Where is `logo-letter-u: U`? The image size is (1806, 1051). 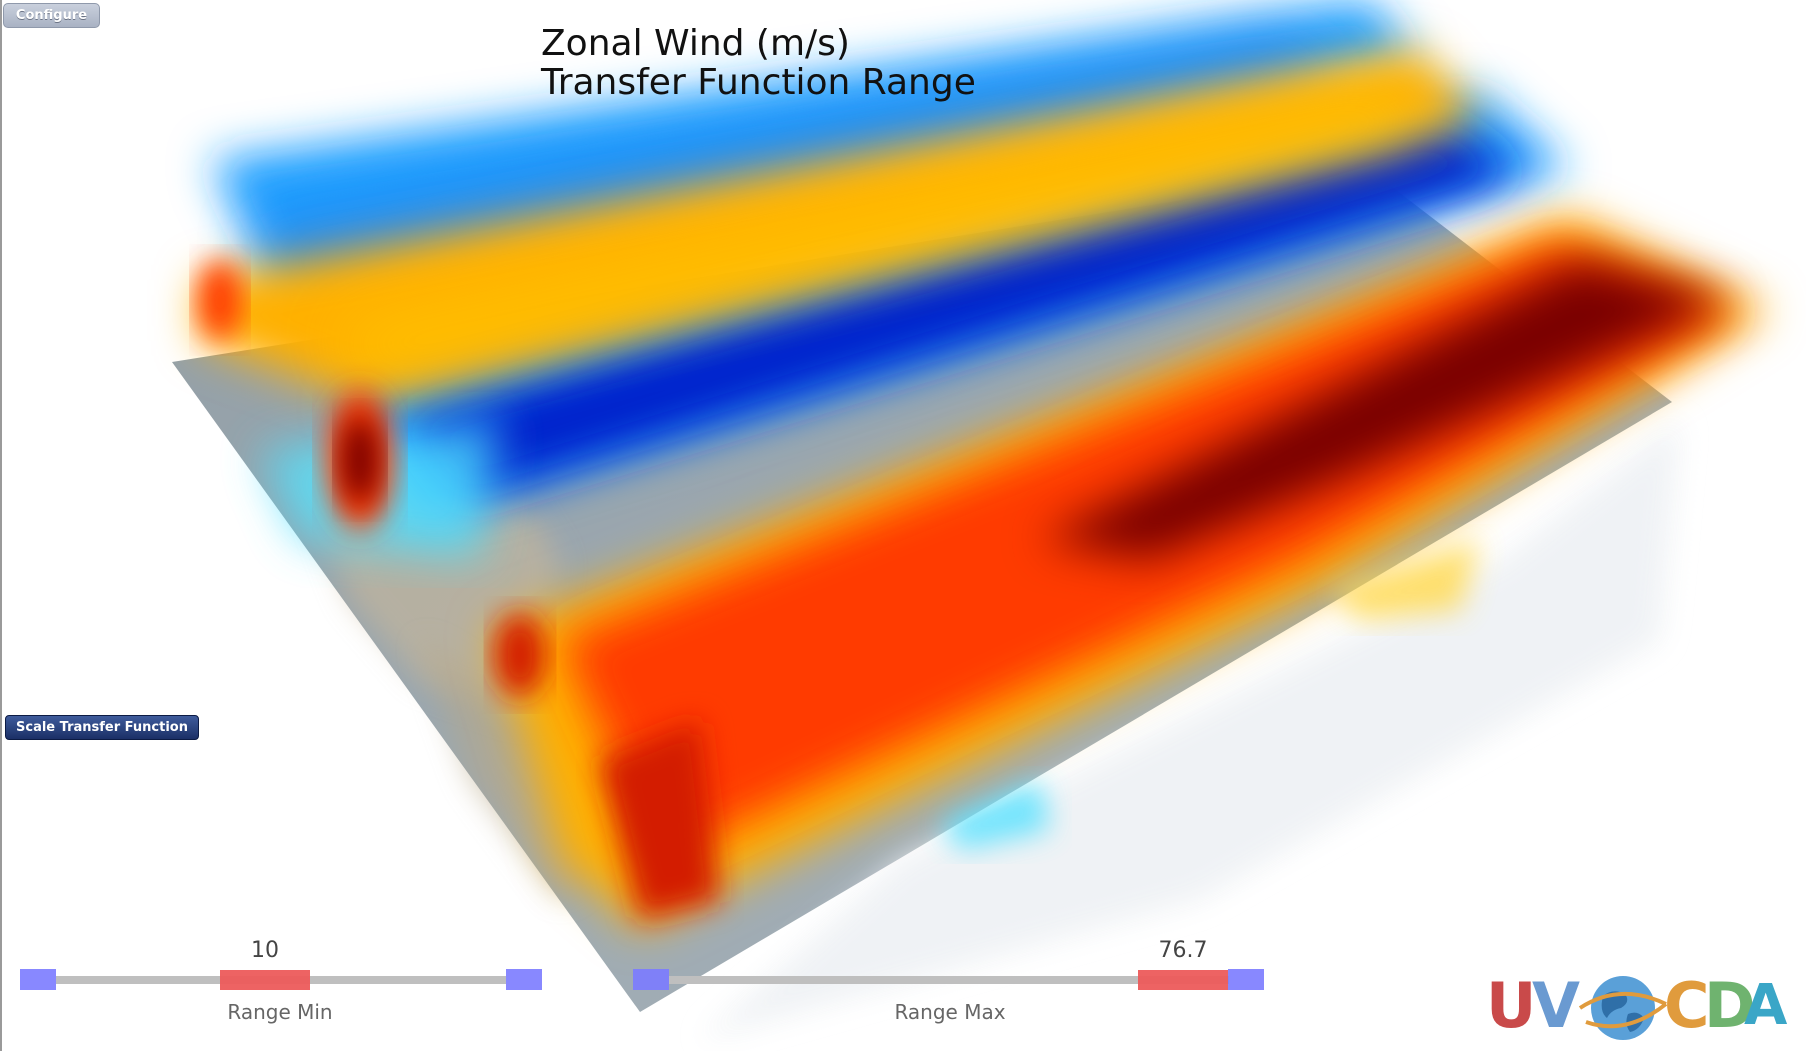
logo-letter-u: U is located at coordinates (1511, 1005).